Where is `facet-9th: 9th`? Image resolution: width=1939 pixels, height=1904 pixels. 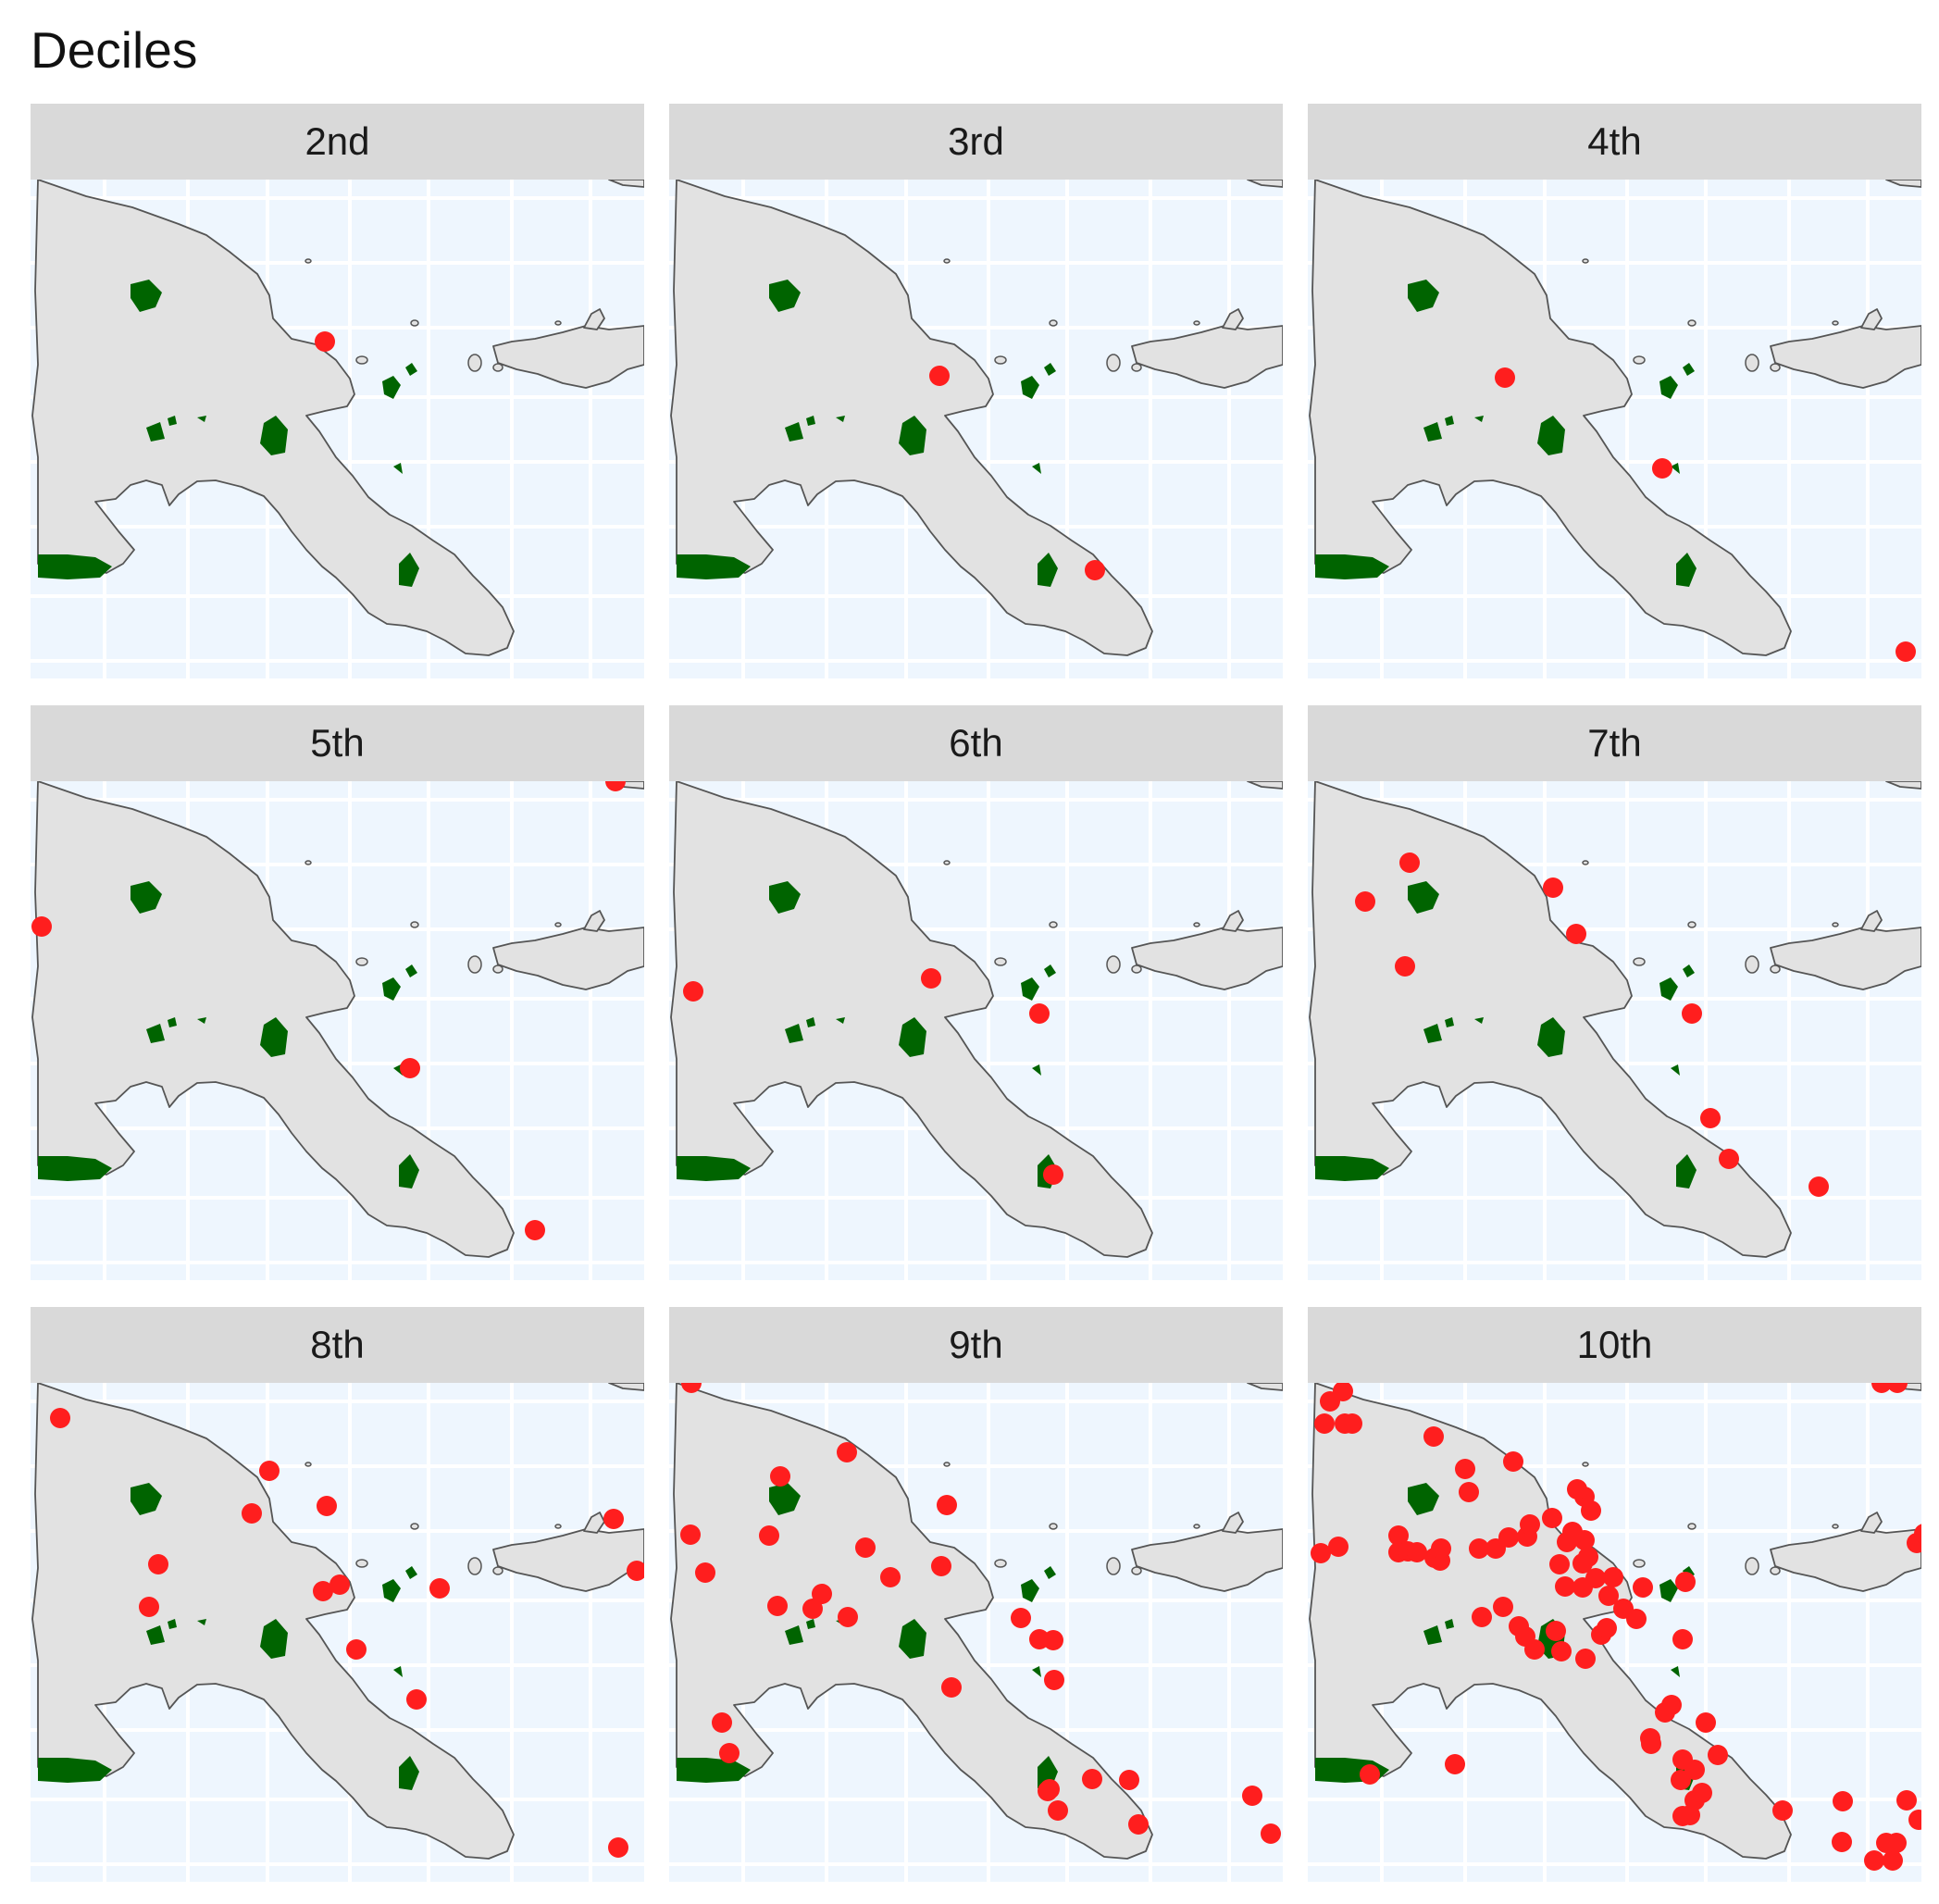 facet-9th: 9th is located at coordinates (976, 1594).